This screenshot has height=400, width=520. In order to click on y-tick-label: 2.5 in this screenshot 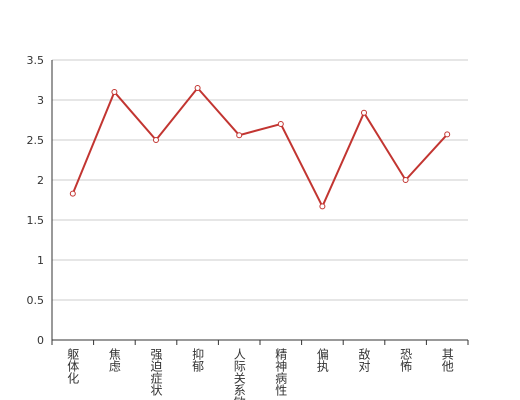, I will do `click(36, 140)`.